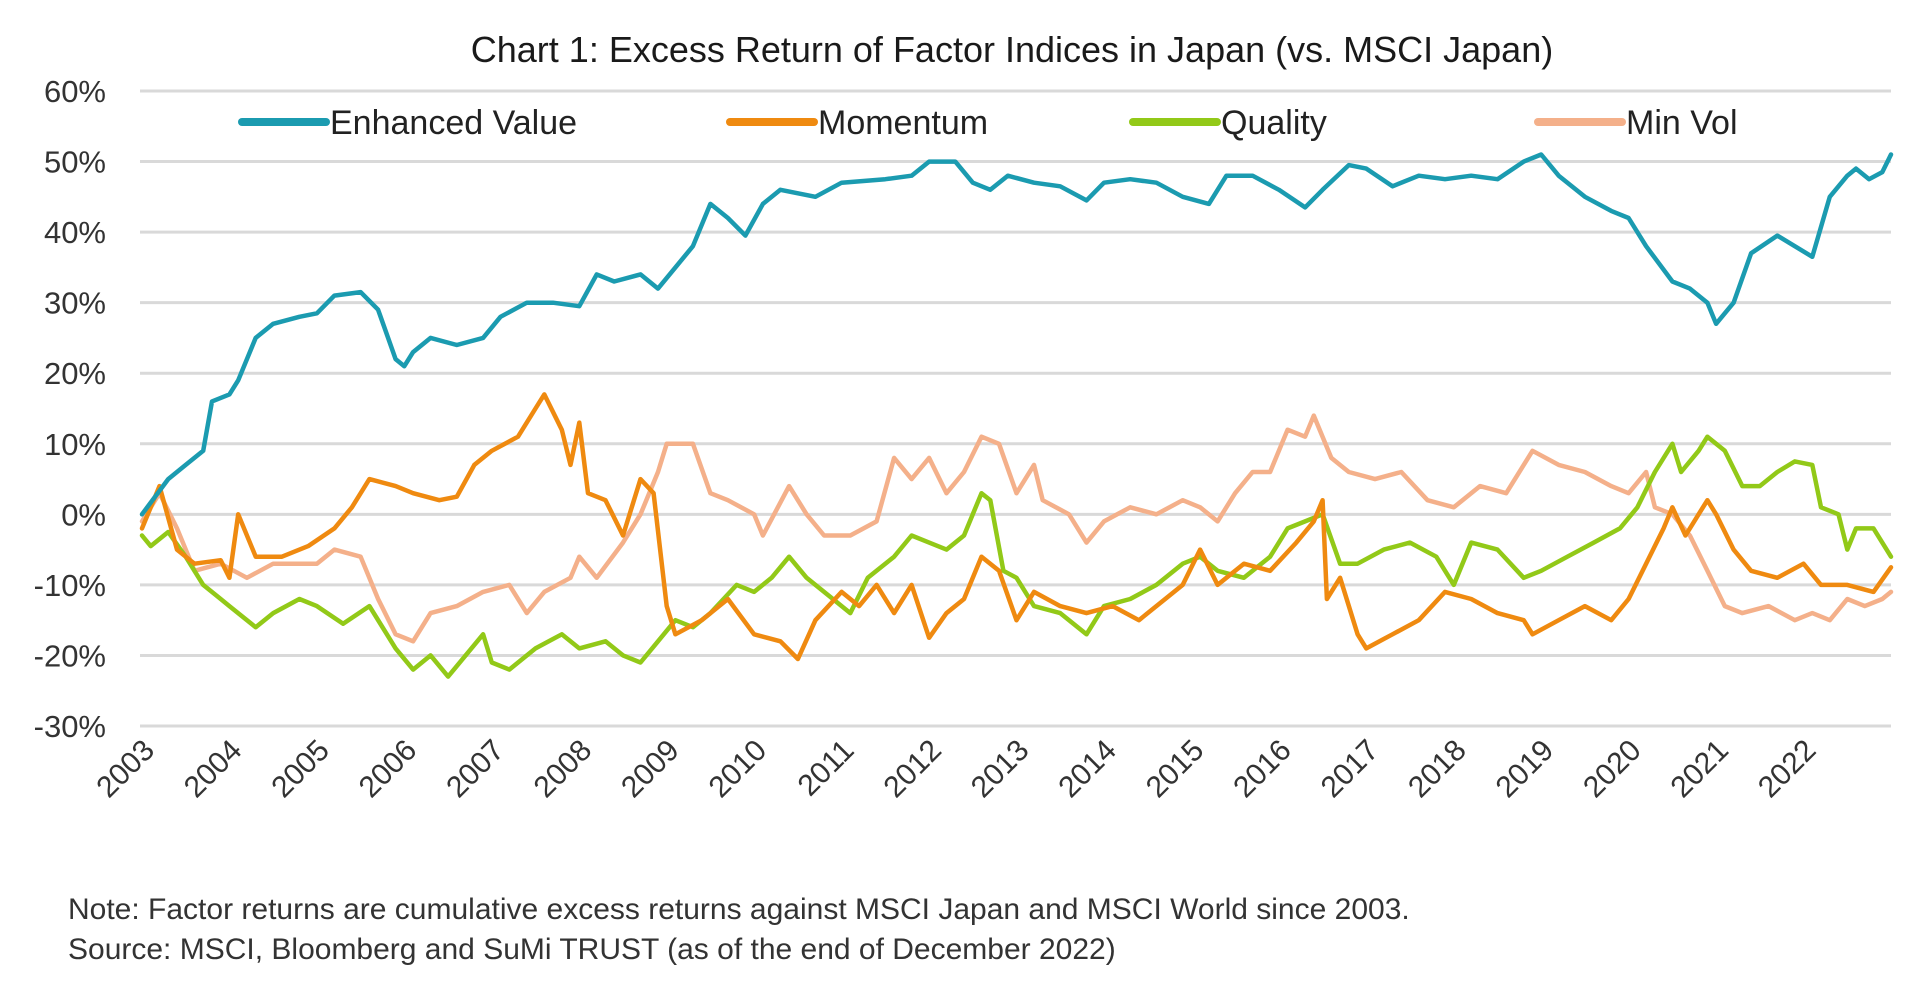 This screenshot has height=993, width=1920. I want to click on legend-item-quality: Quality, so click(1228, 123).